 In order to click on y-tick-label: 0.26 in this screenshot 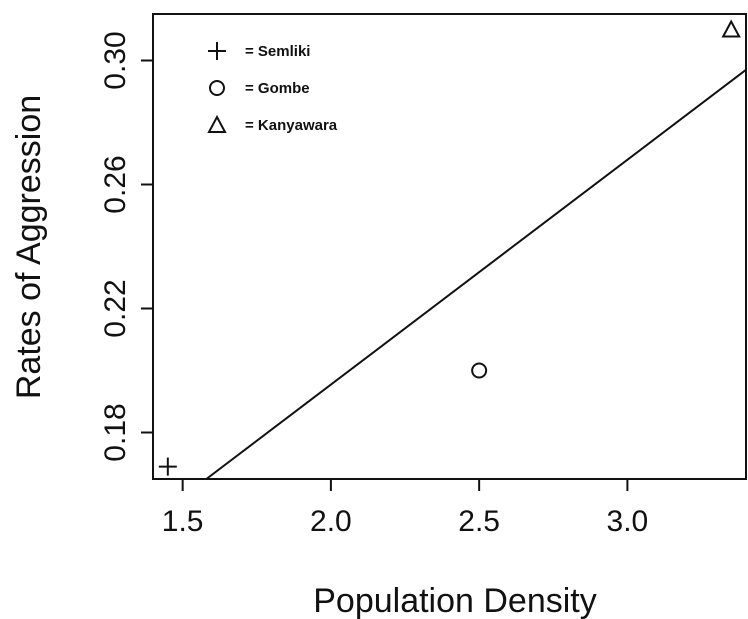, I will do `click(115, 184)`.